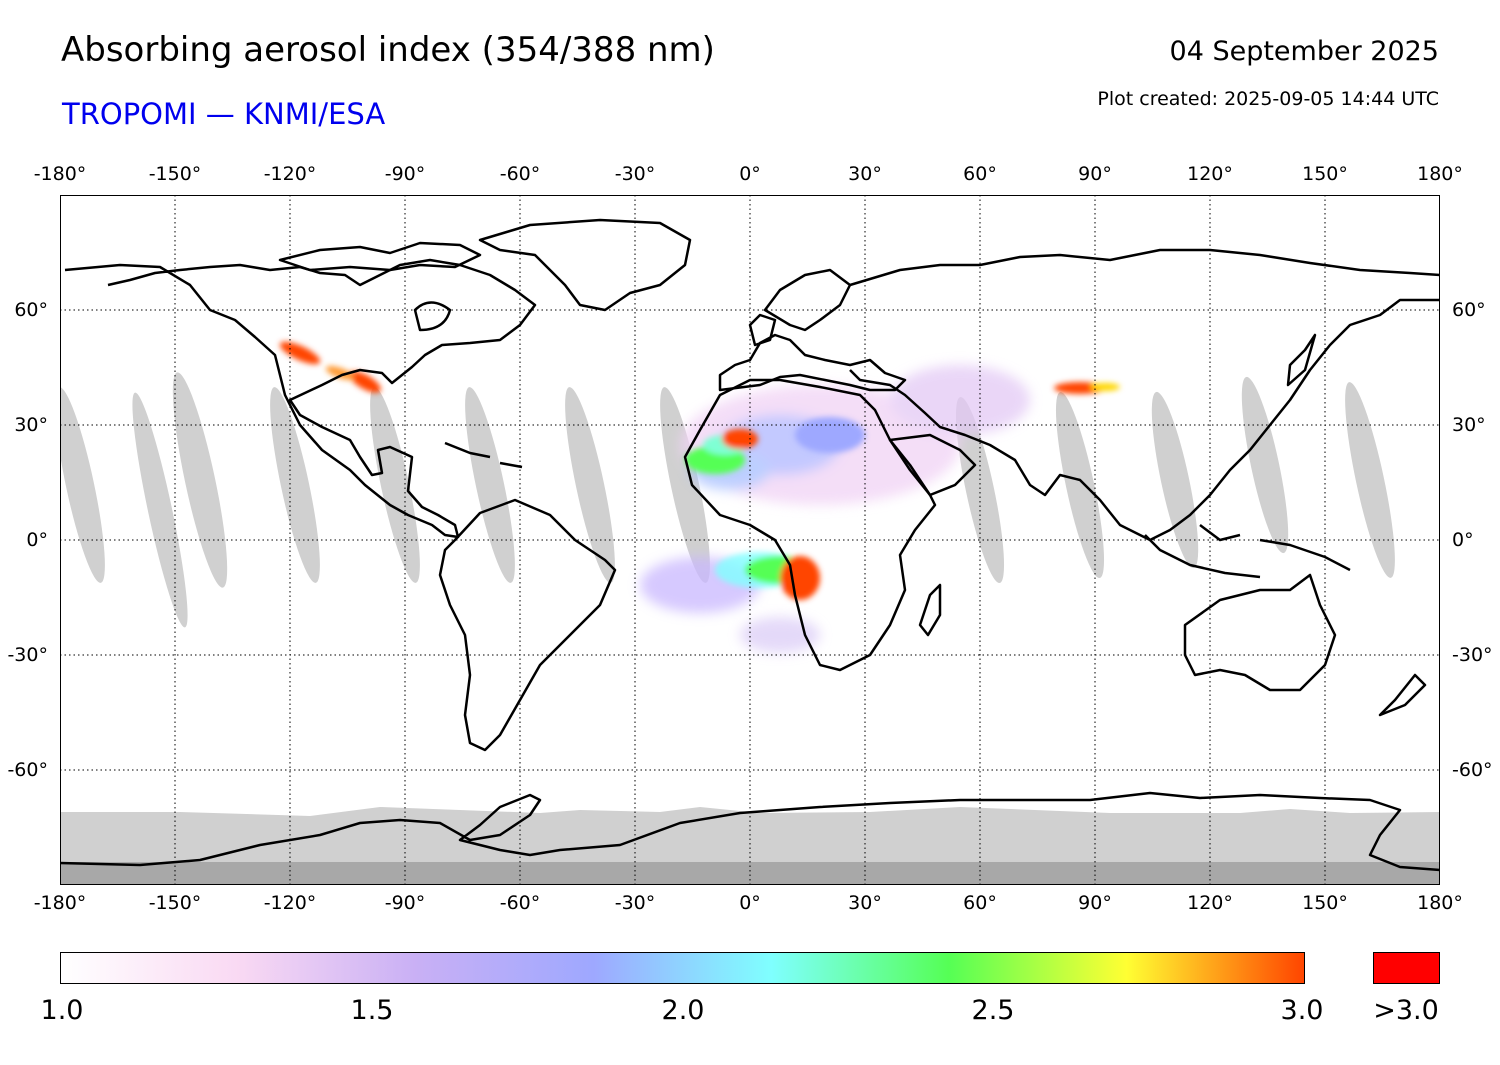 The width and height of the screenshot is (1500, 1065). Describe the element at coordinates (520, 174) in the screenshot. I see `lon-tick-top: -60°` at that location.